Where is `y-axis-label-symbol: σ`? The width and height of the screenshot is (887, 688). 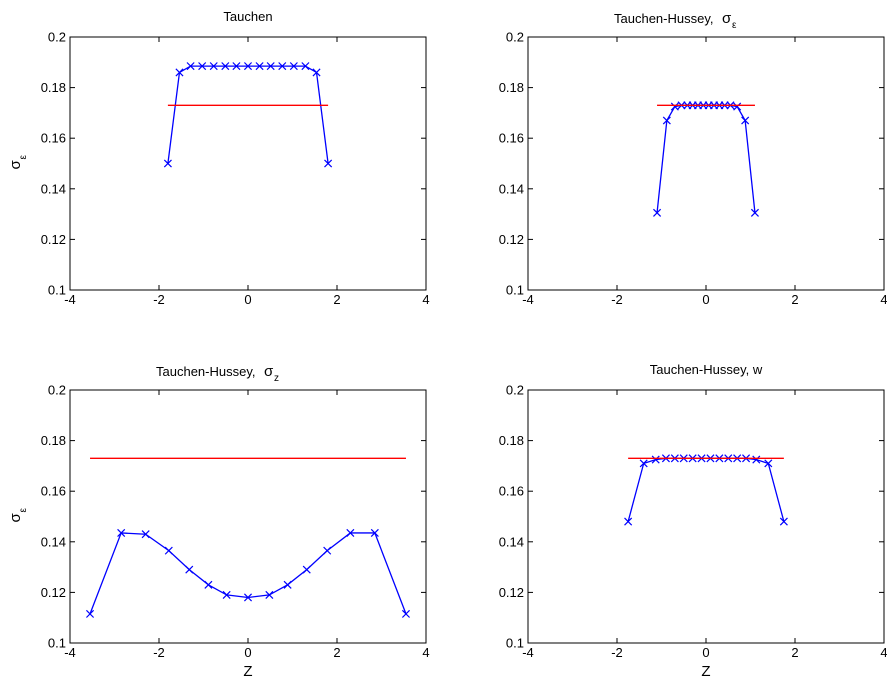
y-axis-label-symbol: σ is located at coordinates (15, 518).